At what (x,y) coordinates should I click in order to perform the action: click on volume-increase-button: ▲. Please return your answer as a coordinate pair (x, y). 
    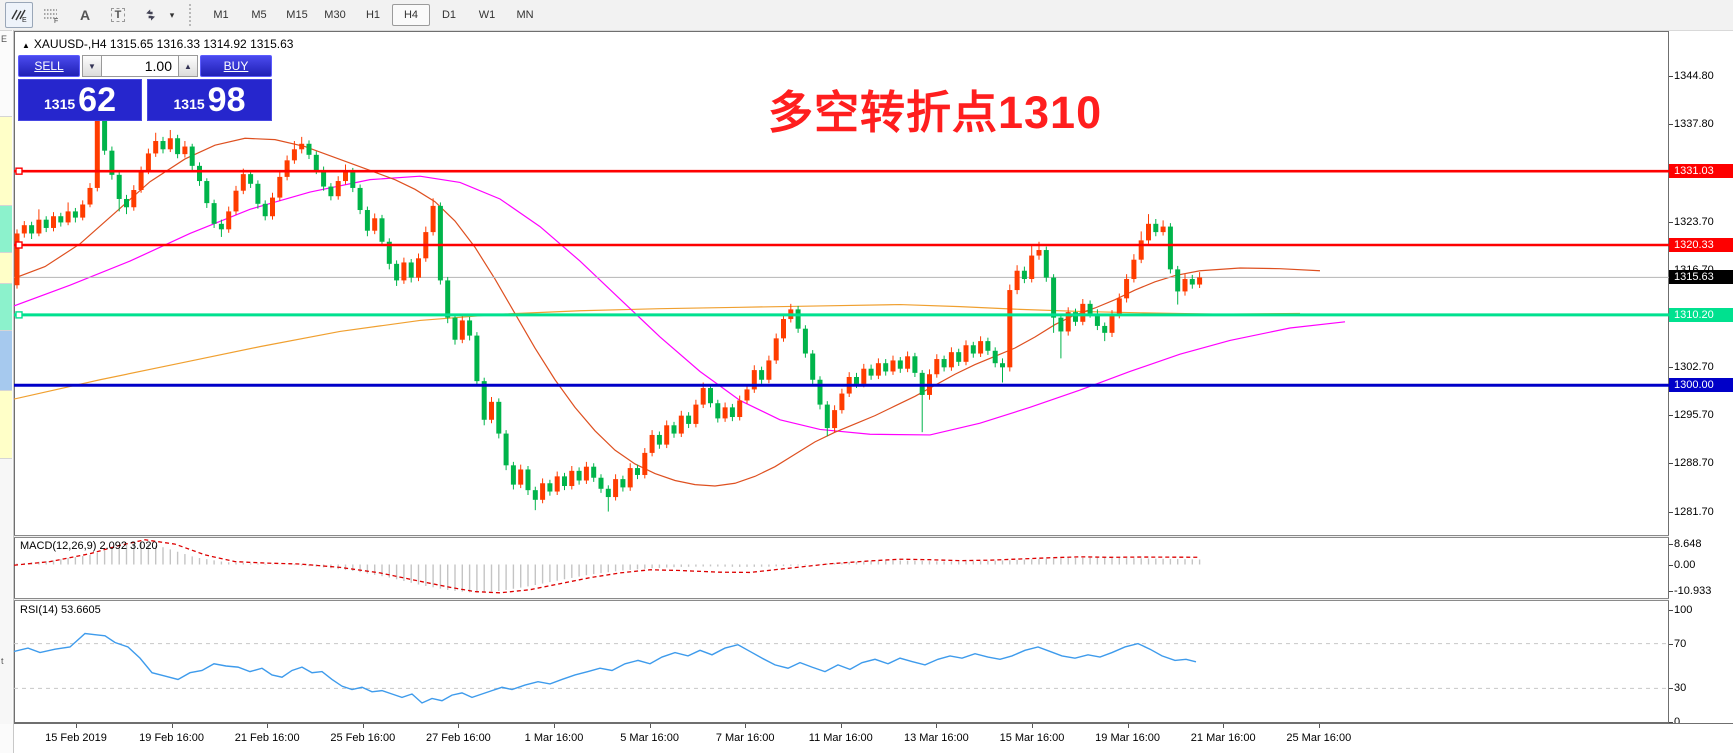
    Looking at the image, I should click on (188, 66).